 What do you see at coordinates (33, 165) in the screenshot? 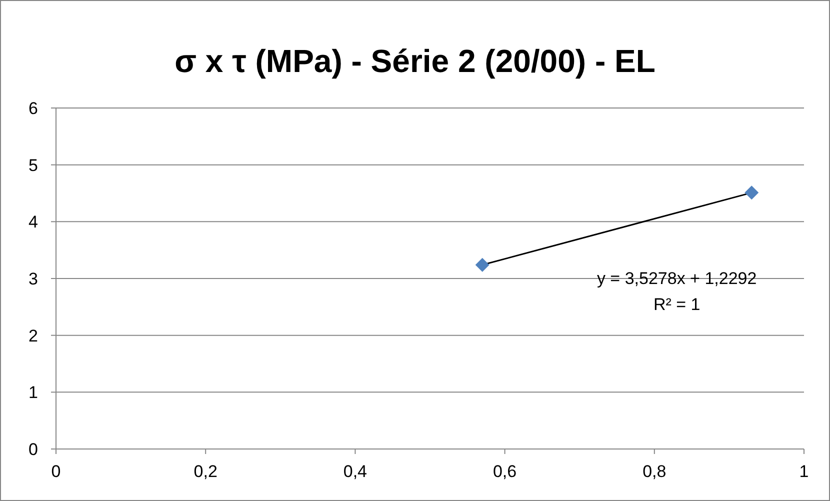
I see `y-tick-label: 5` at bounding box center [33, 165].